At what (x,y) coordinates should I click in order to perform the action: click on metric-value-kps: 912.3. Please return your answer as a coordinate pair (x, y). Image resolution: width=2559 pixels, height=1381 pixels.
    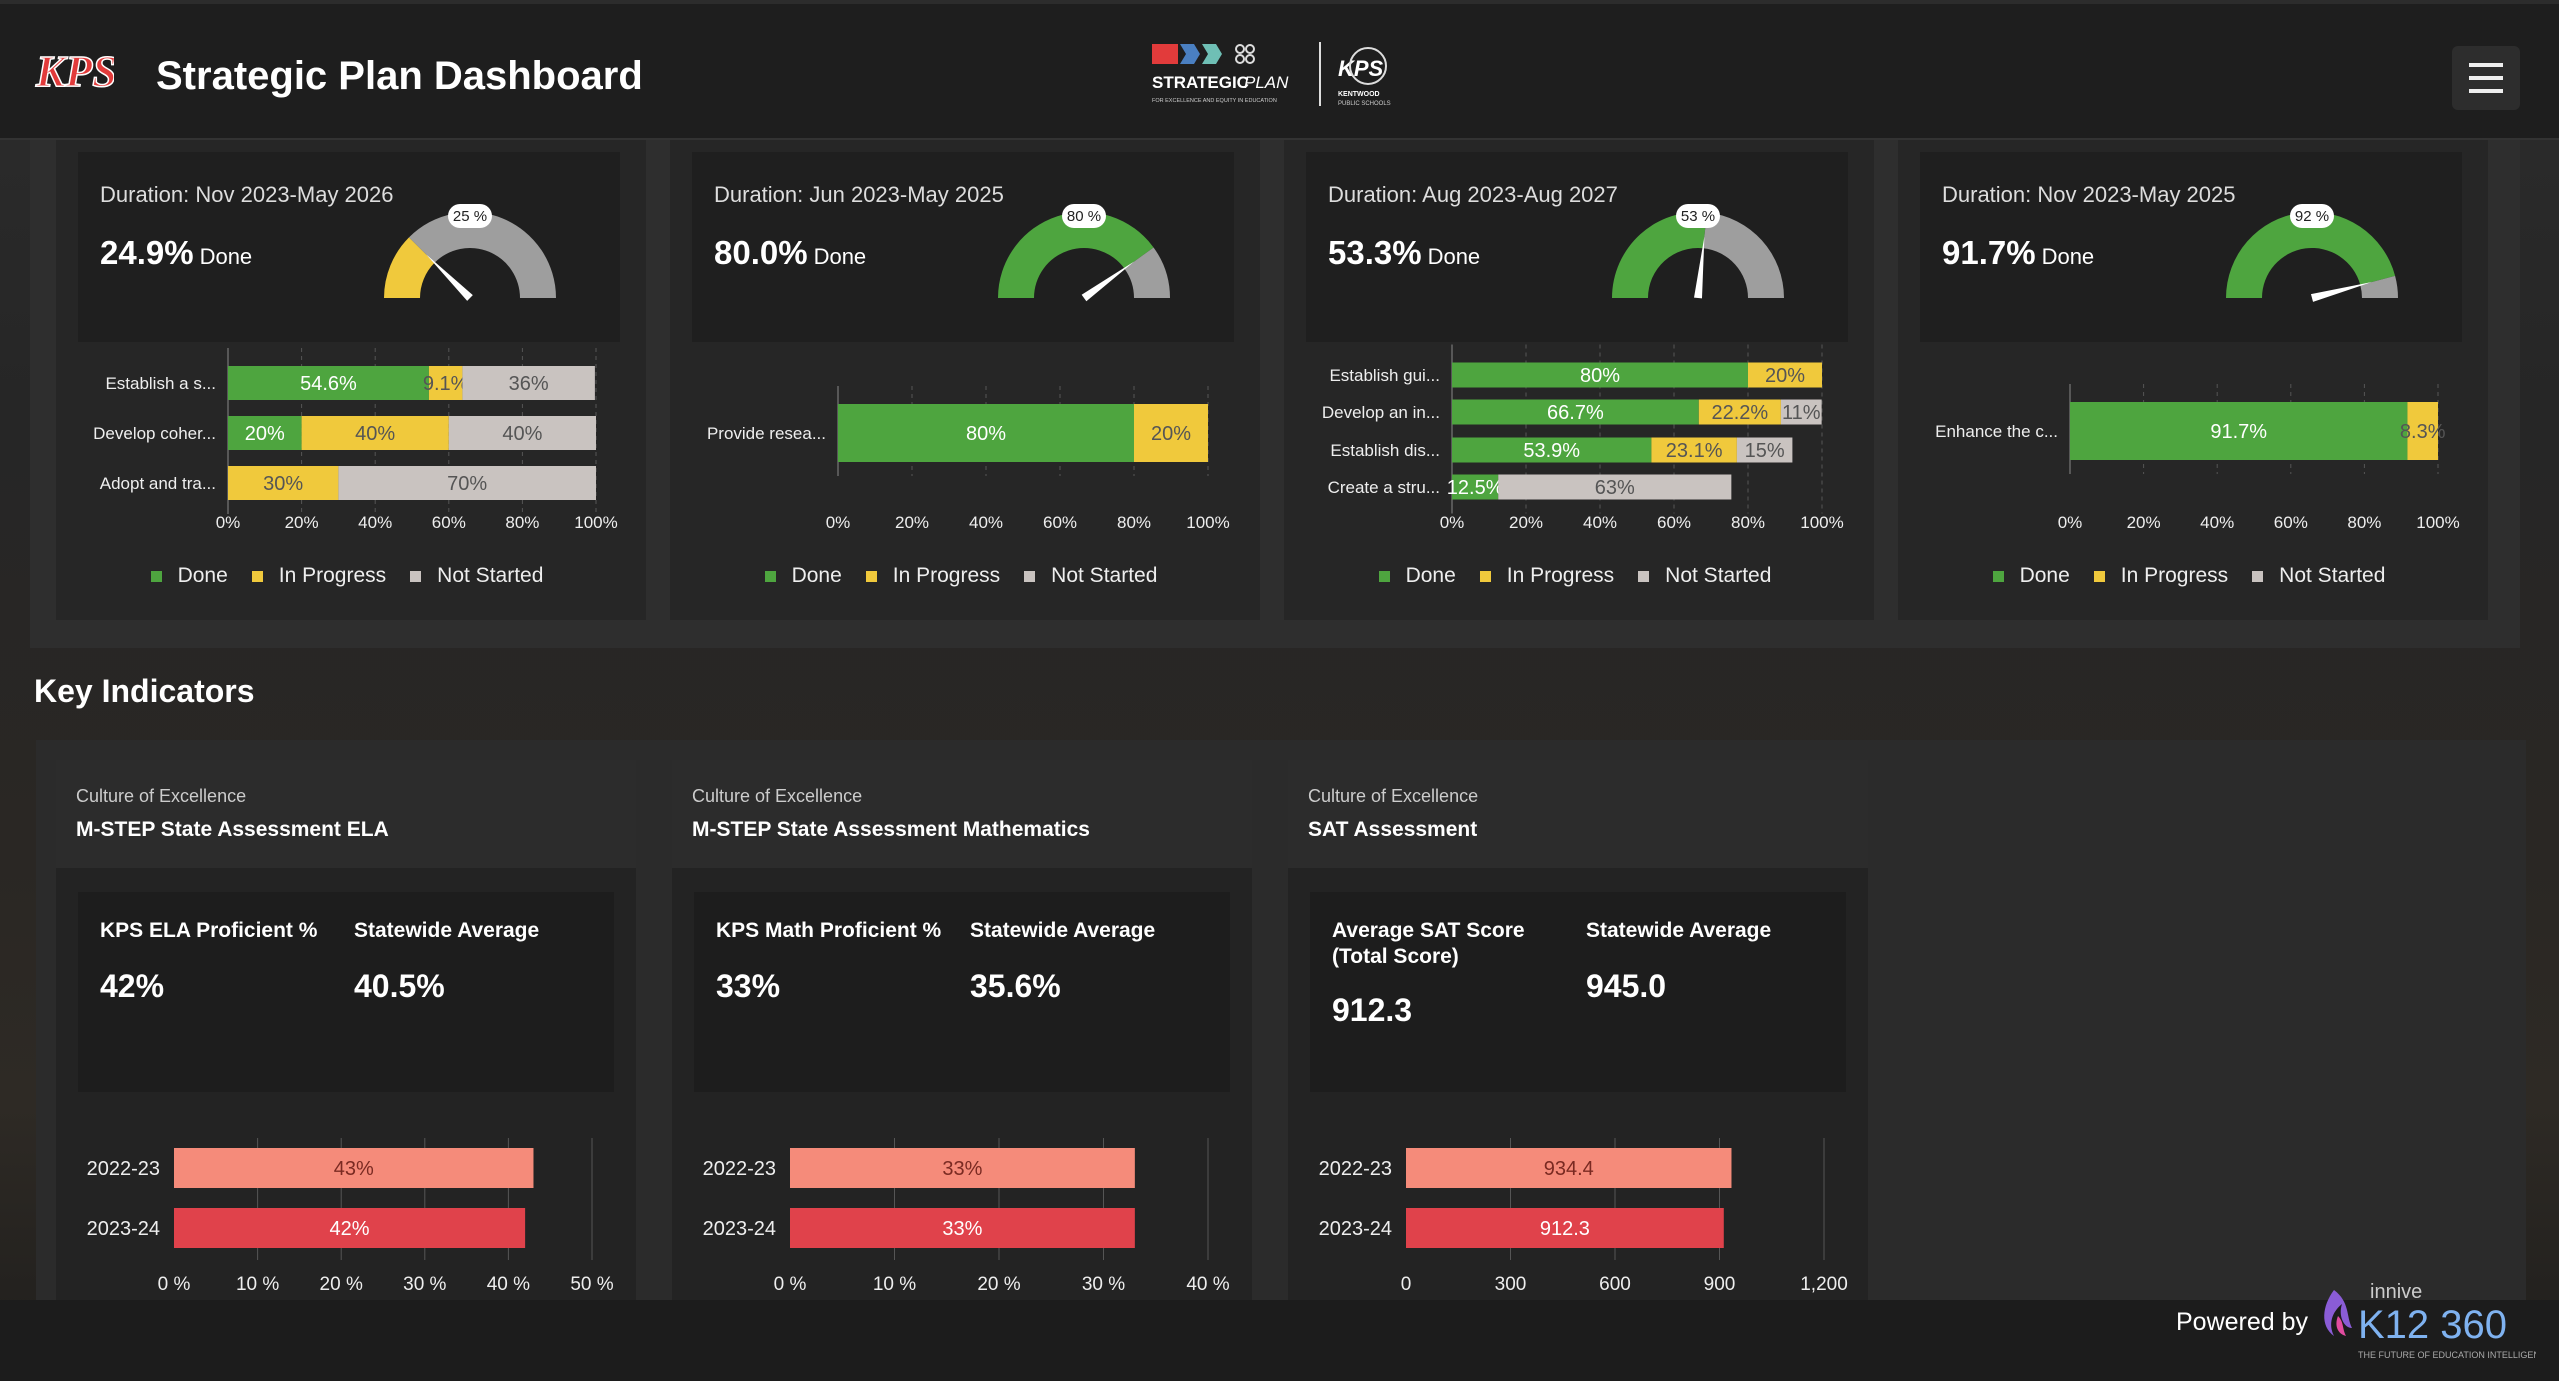
    Looking at the image, I should click on (1372, 1010).